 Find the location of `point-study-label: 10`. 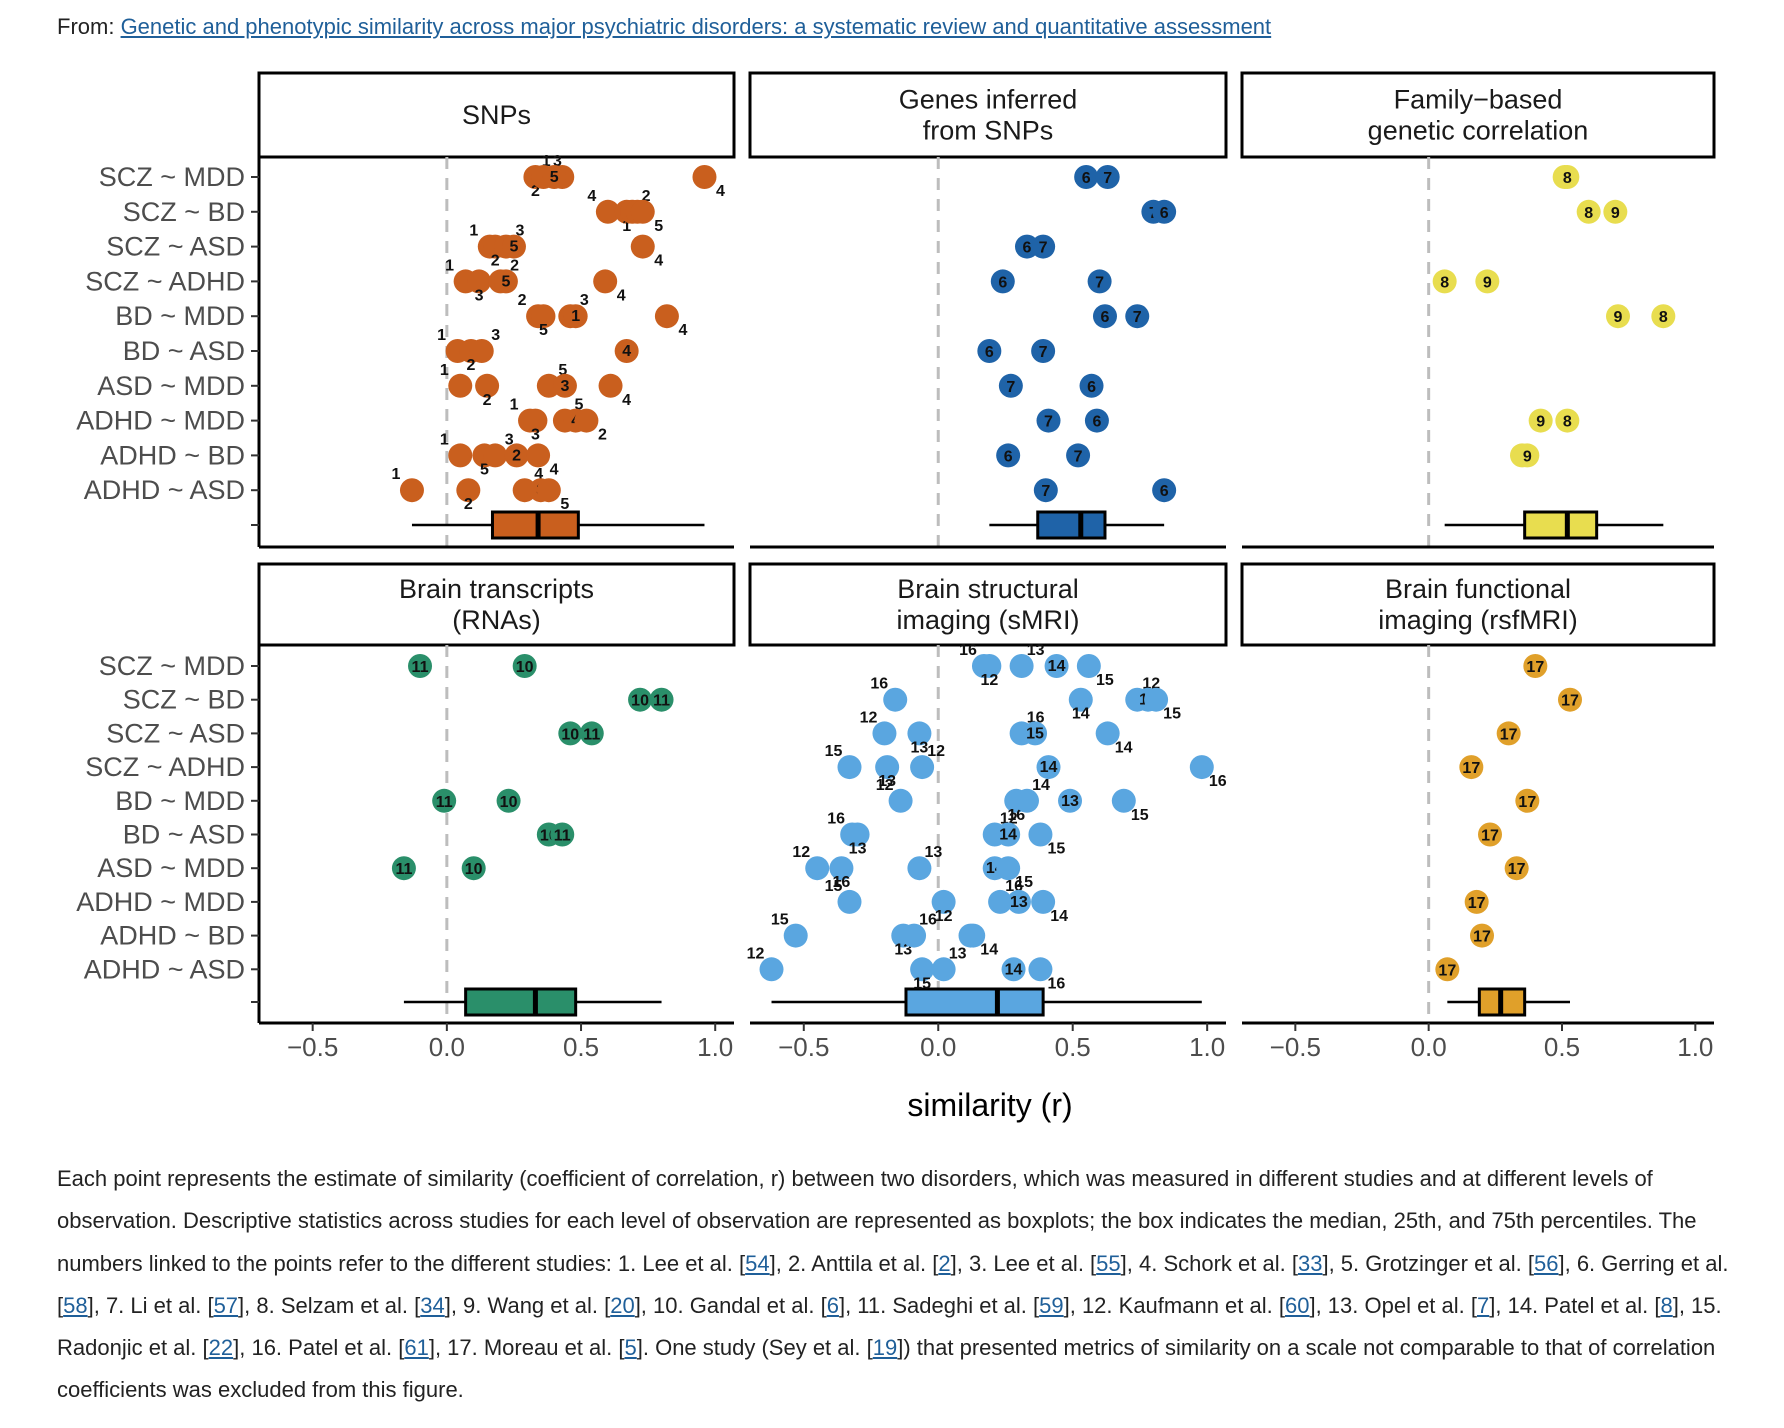

point-study-label: 10 is located at coordinates (509, 802).